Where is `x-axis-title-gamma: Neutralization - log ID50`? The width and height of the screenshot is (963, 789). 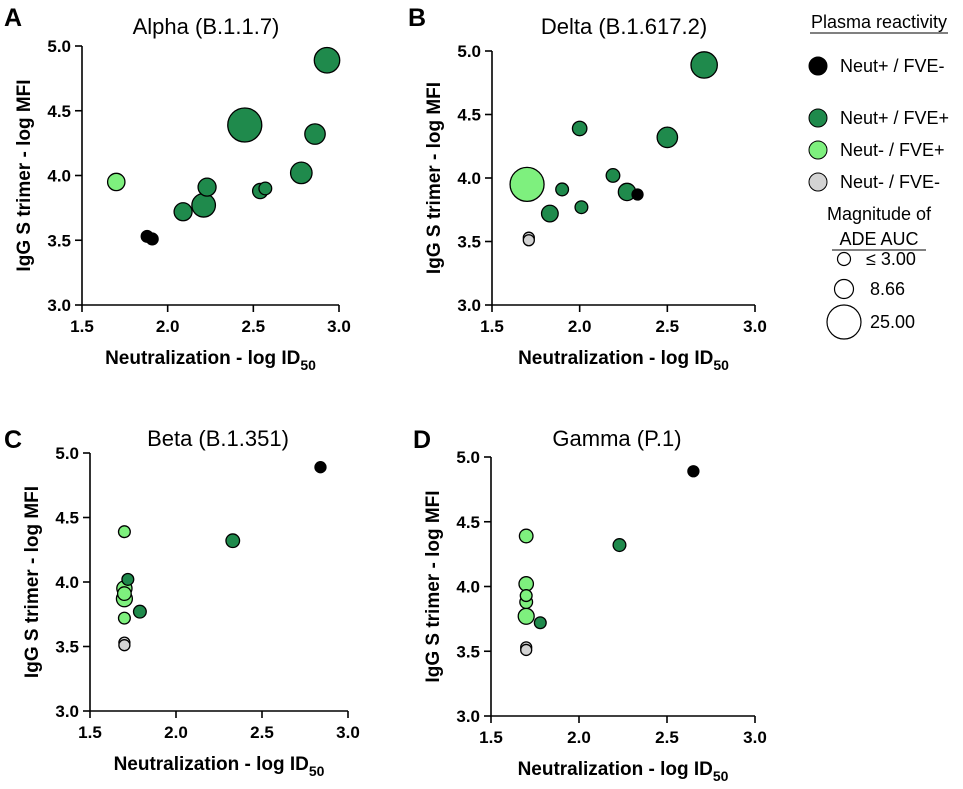 x-axis-title-gamma: Neutralization - log ID50 is located at coordinates (623, 771).